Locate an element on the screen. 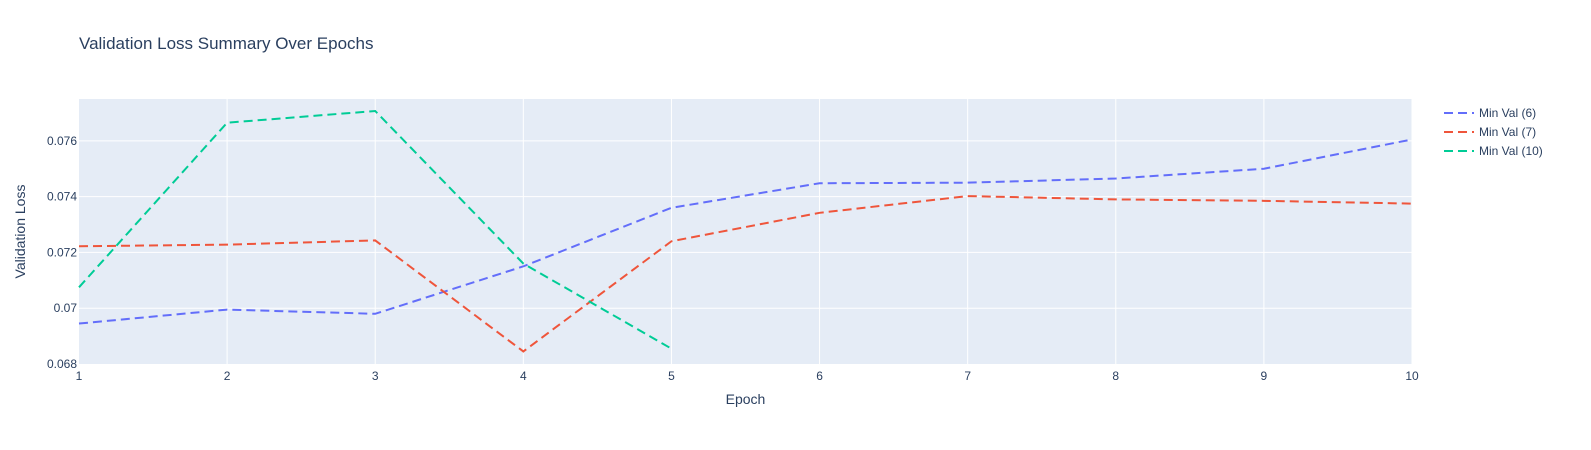  y-tick-label: 0.076 is located at coordinates (62, 141).